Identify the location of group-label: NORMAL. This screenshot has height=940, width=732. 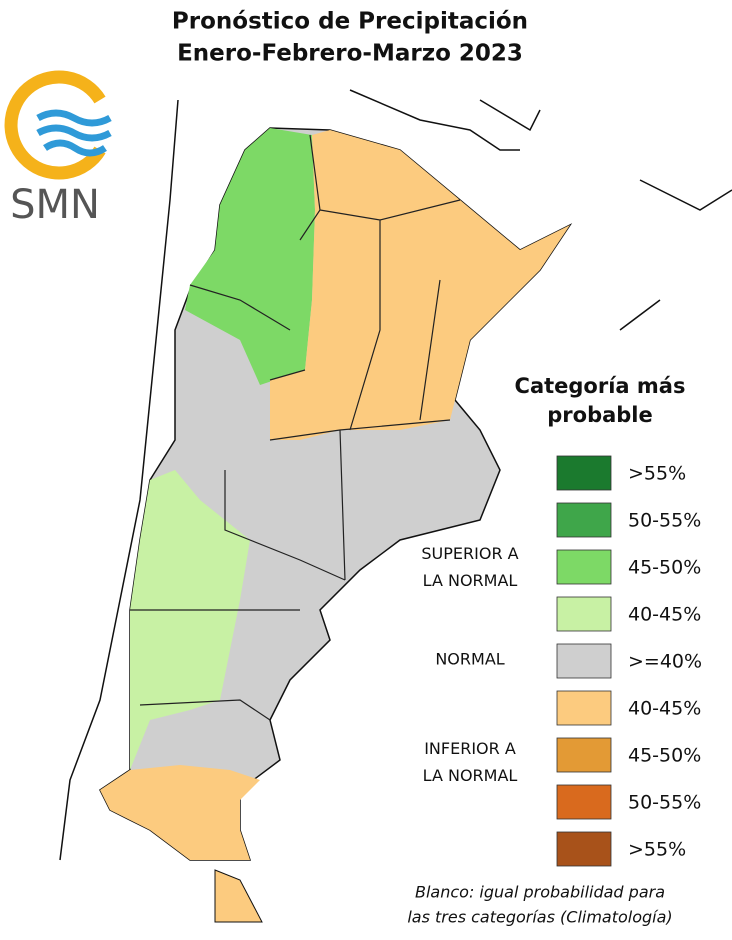
(469, 659).